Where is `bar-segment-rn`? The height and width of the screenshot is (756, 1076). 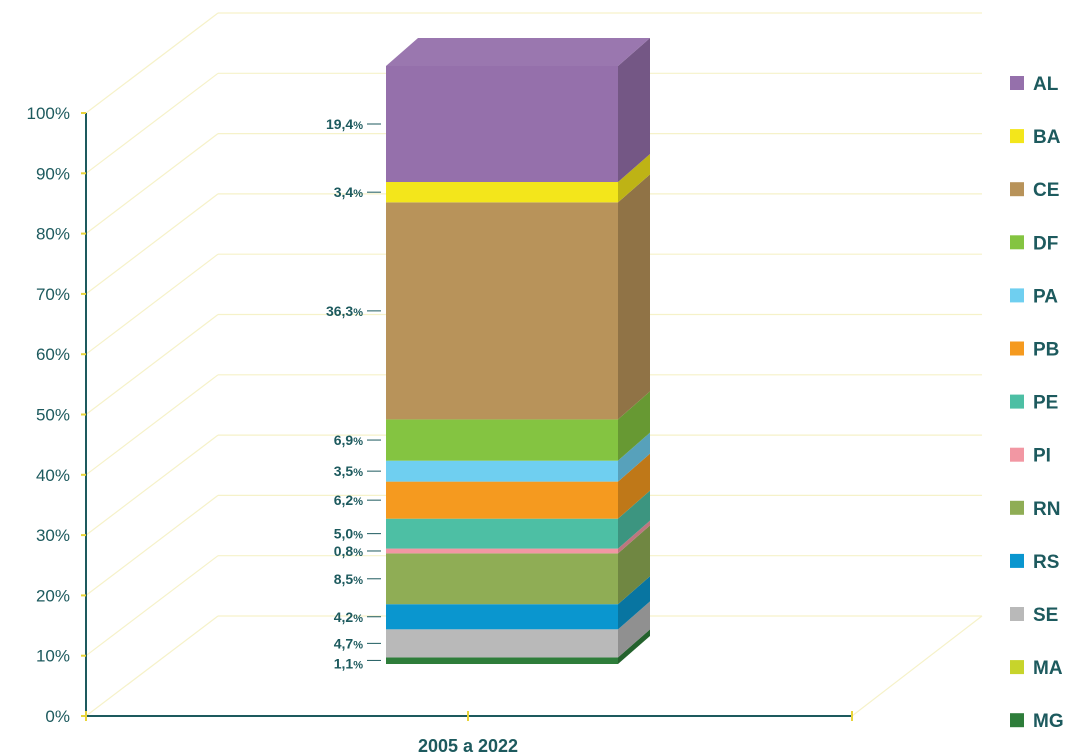 bar-segment-rn is located at coordinates (518, 565).